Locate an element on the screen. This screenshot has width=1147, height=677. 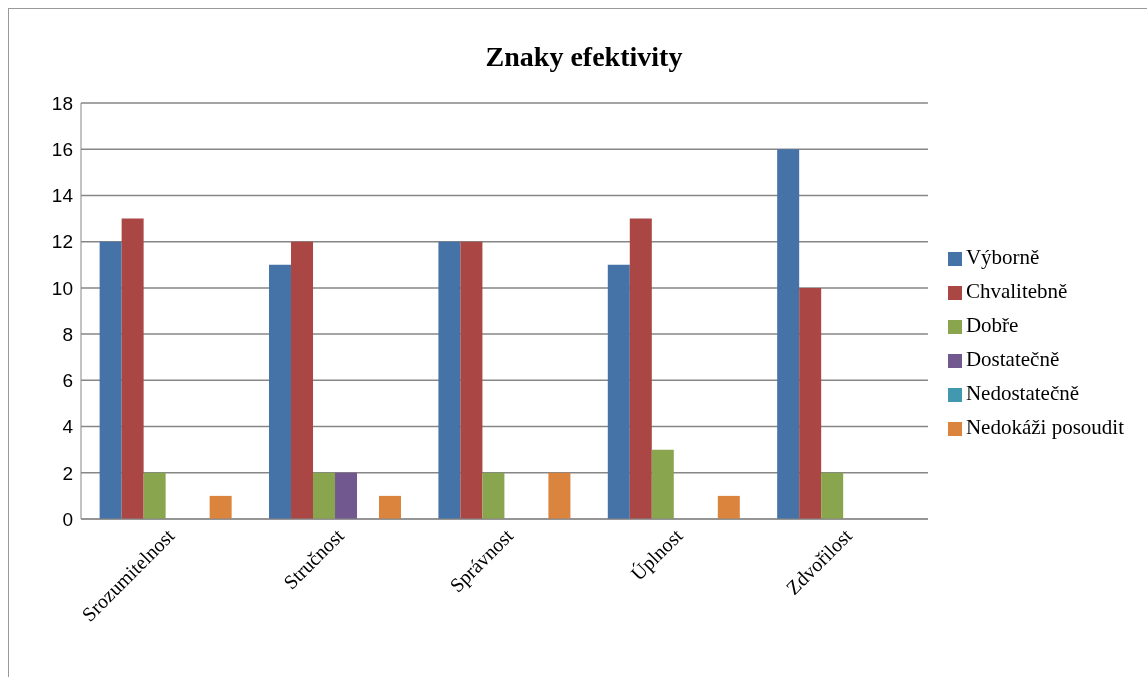
y-tick-label: 4 is located at coordinates (68, 427).